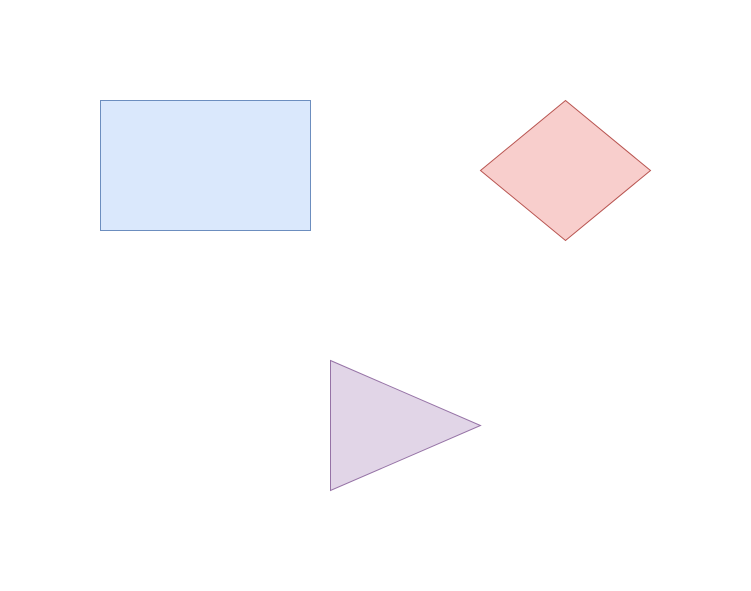 This screenshot has width=751, height=591. Describe the element at coordinates (406, 425) in the screenshot. I see `purple-triangle-shape` at that location.